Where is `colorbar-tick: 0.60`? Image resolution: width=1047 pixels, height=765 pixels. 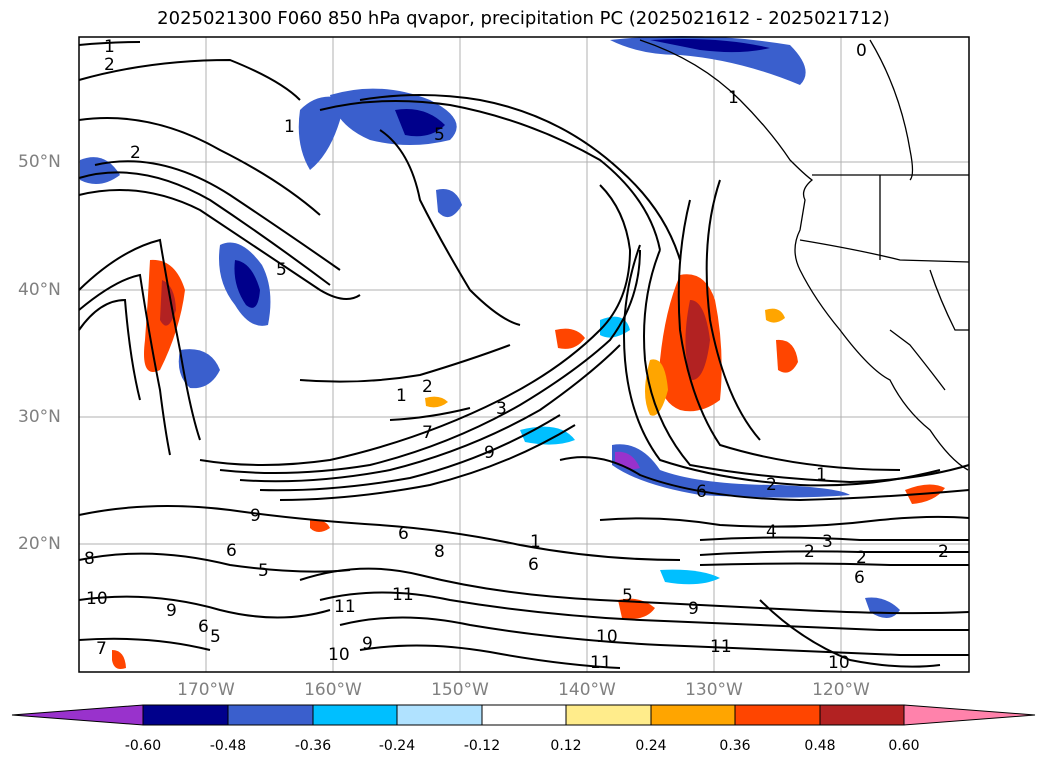 colorbar-tick: 0.60 is located at coordinates (904, 746).